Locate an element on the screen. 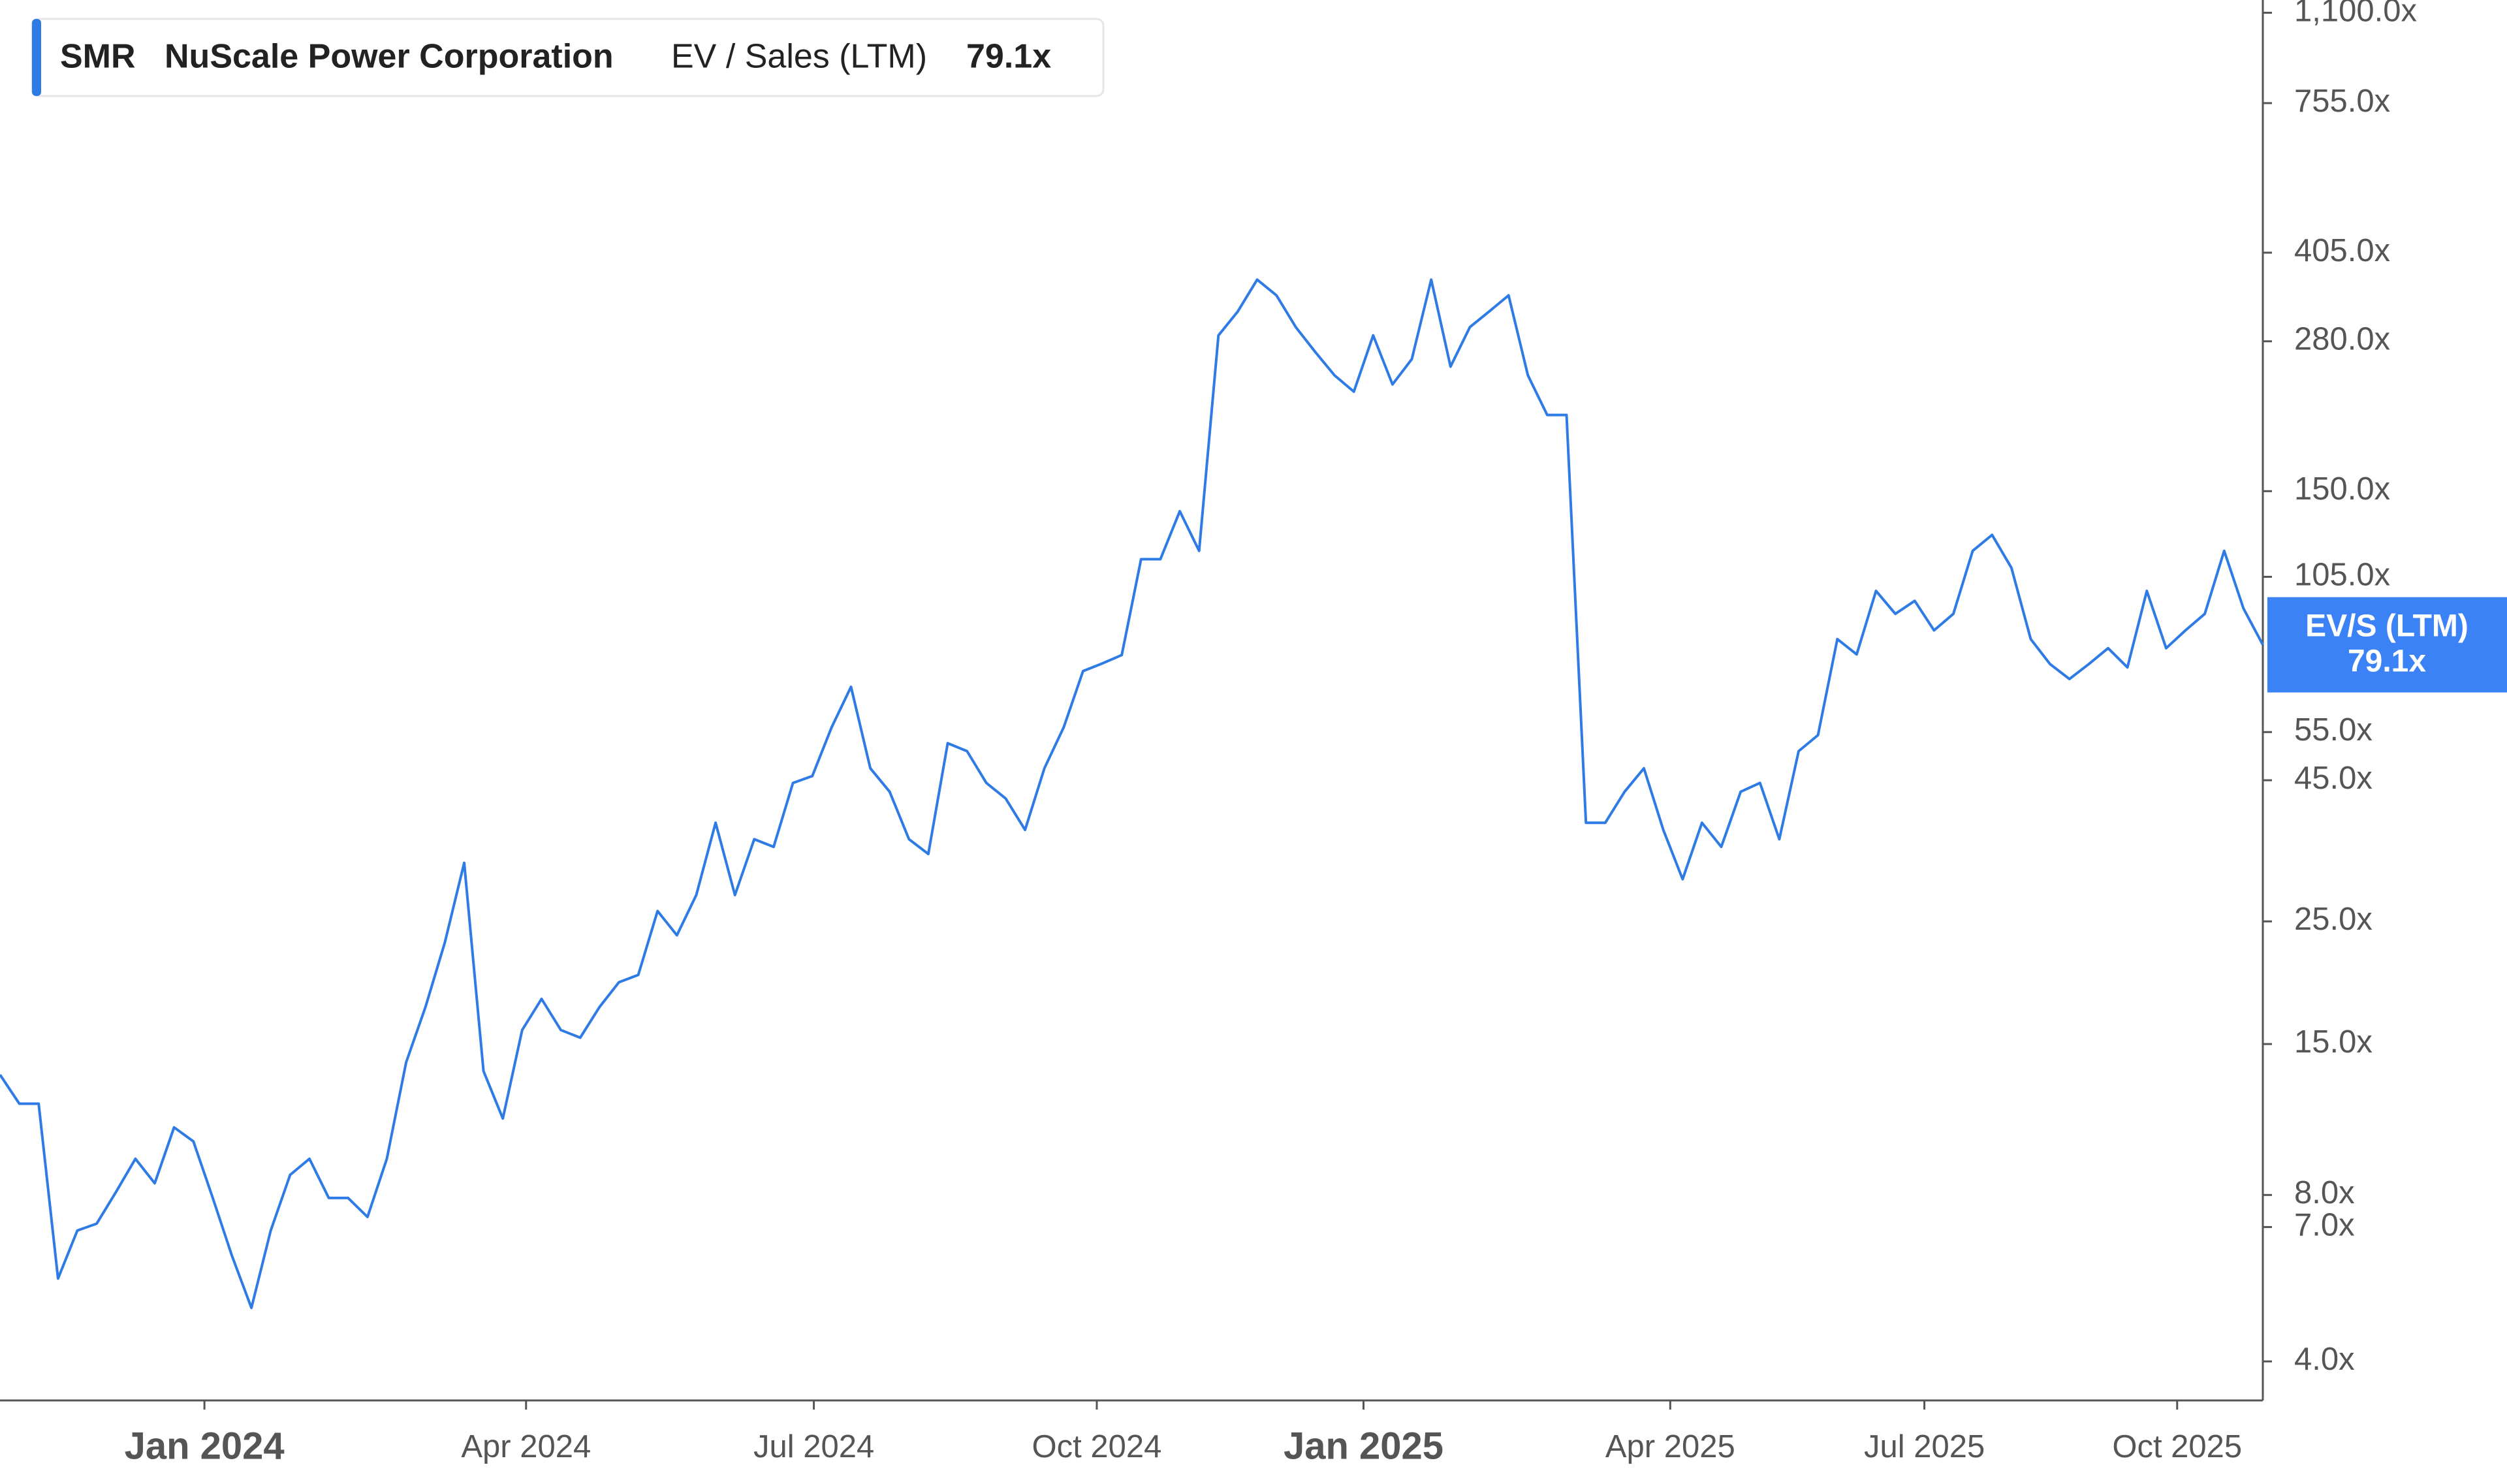  y-tick-label: 55.0x is located at coordinates (2333, 730).